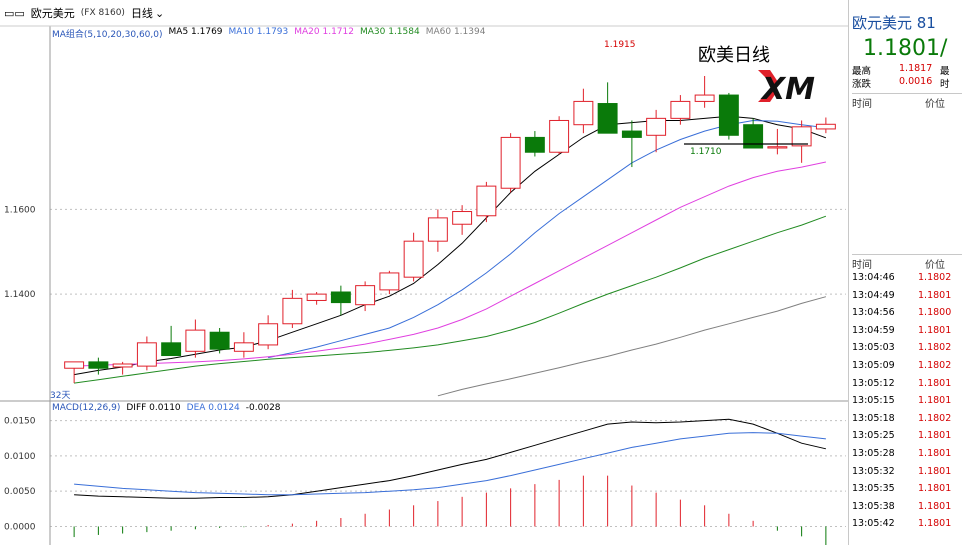 The height and width of the screenshot is (545, 963). Describe the element at coordinates (873, 295) in the screenshot. I see `tick-time: 13:04:49` at that location.